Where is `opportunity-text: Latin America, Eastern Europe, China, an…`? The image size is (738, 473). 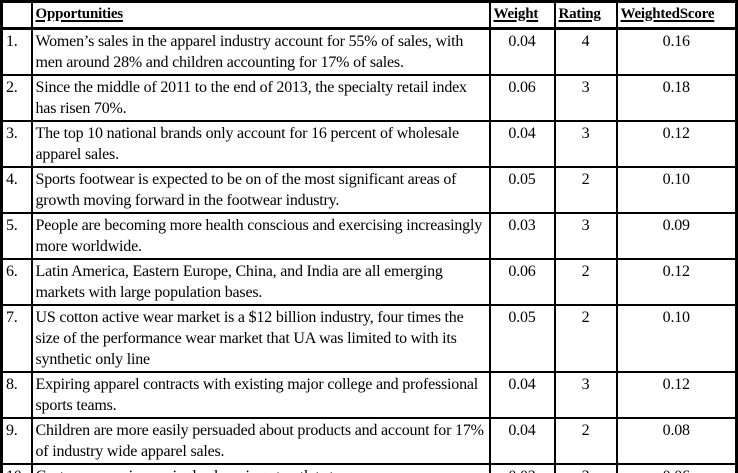
opportunity-text: Latin America, Eastern Europe, China, an… is located at coordinates (260, 282).